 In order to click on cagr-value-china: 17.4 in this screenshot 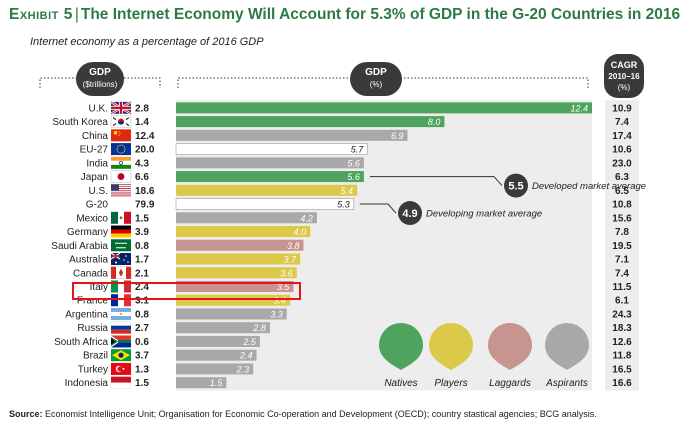, I will do `click(622, 136)`.